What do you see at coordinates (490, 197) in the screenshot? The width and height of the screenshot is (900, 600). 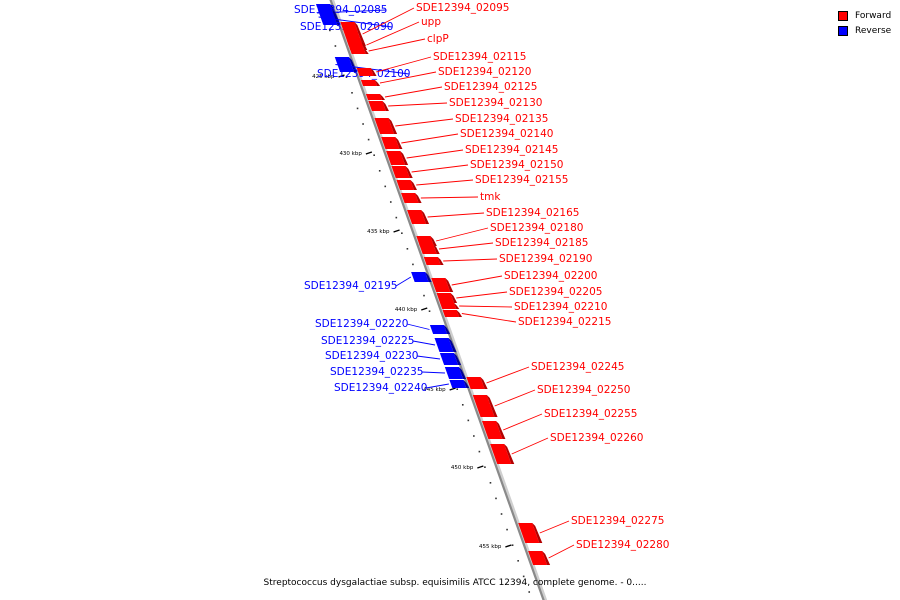 I see `gene-label: tmk` at bounding box center [490, 197].